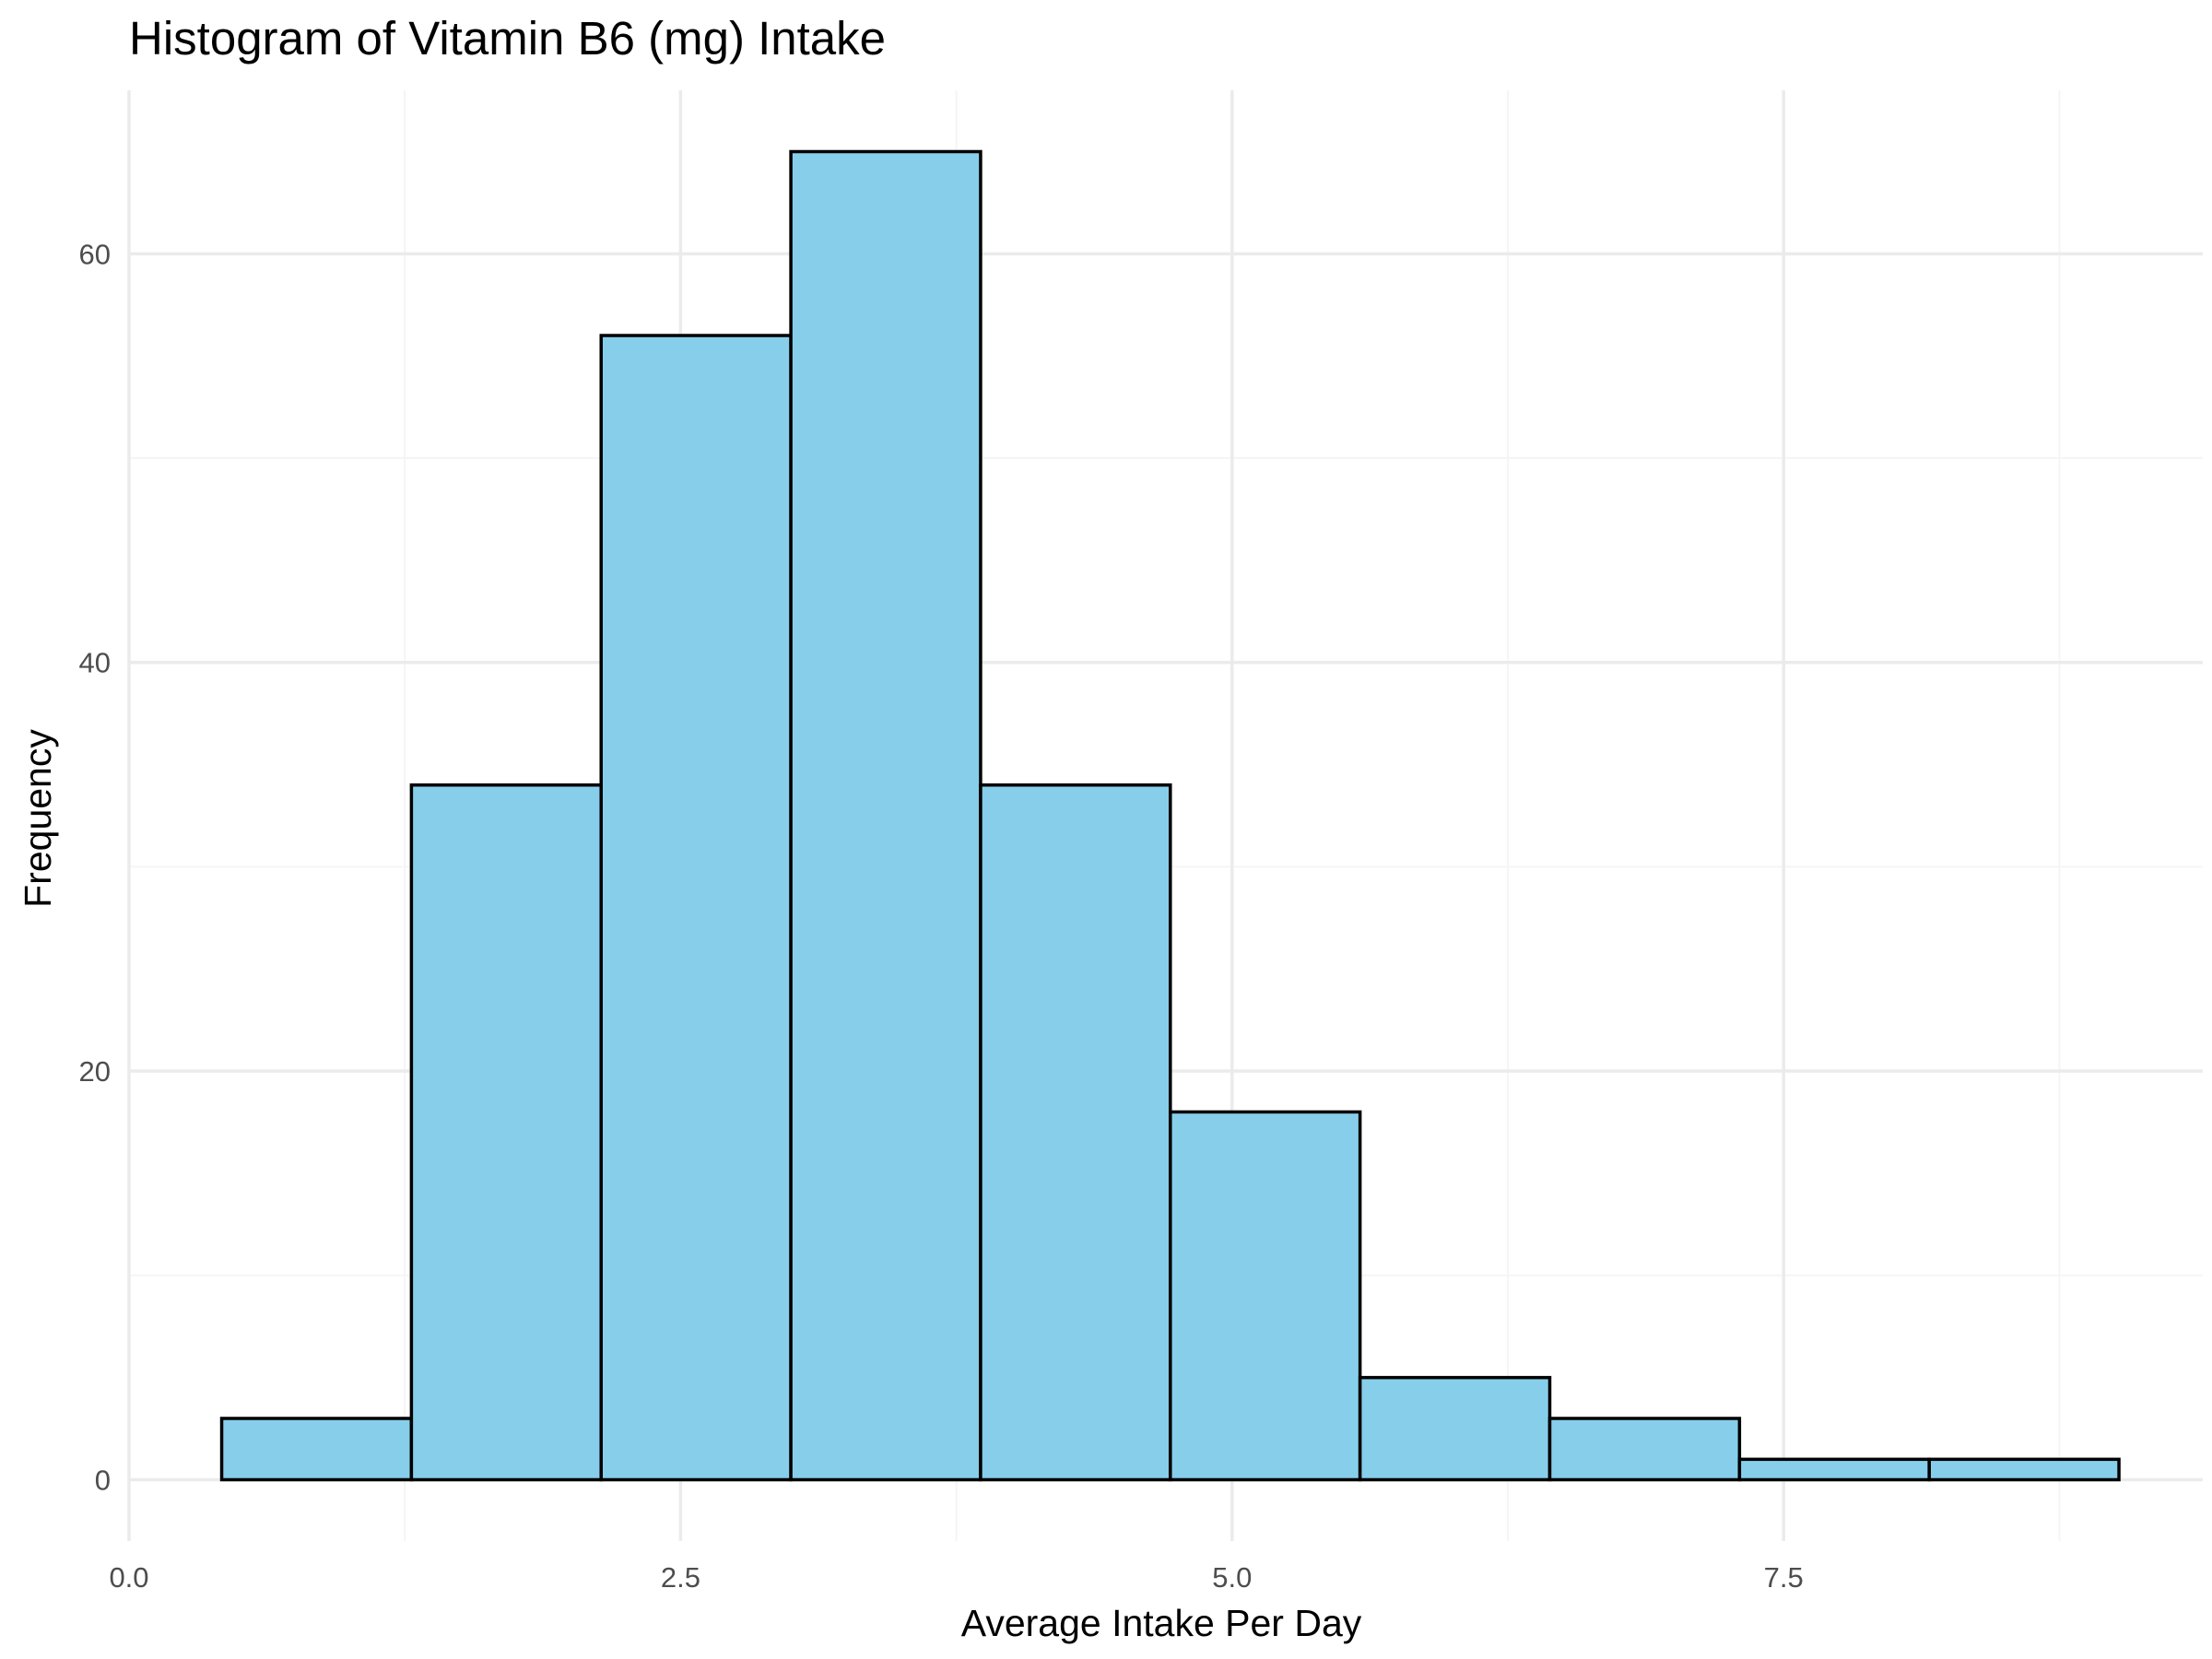 This screenshot has width=2212, height=1659. Describe the element at coordinates (95, 1071) in the screenshot. I see `y-tick-label: 20` at that location.